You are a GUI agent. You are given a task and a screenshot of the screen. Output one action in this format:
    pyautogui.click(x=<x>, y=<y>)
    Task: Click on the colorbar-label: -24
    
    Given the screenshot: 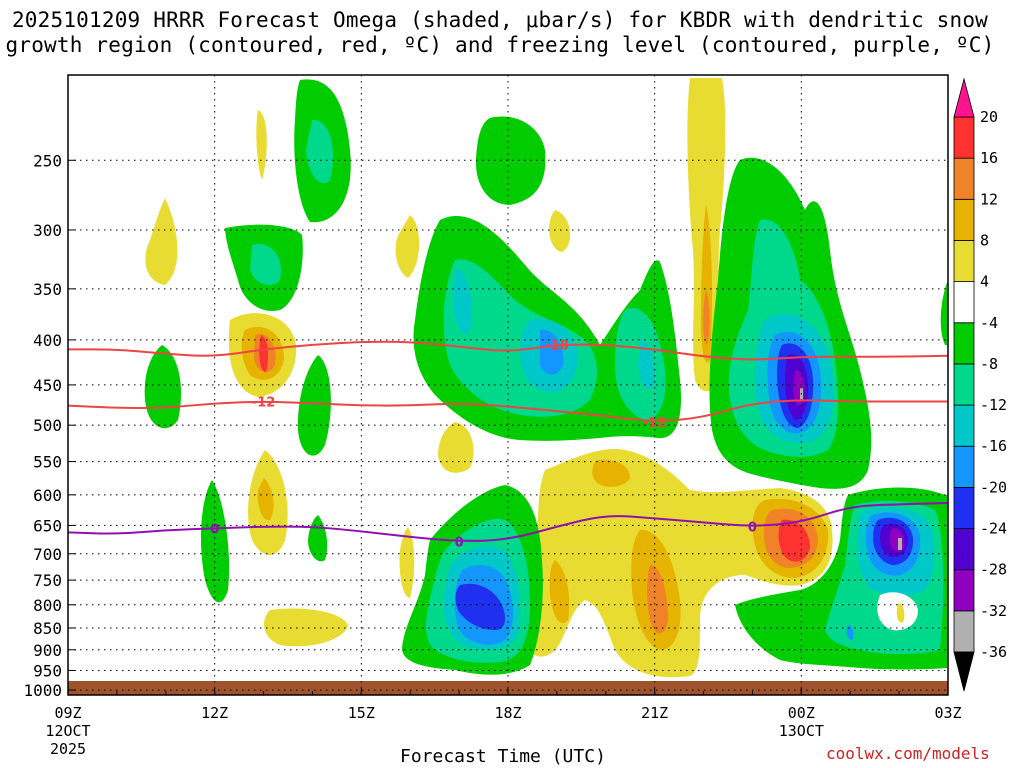 What is the action you would take?
    pyautogui.click(x=993, y=529)
    